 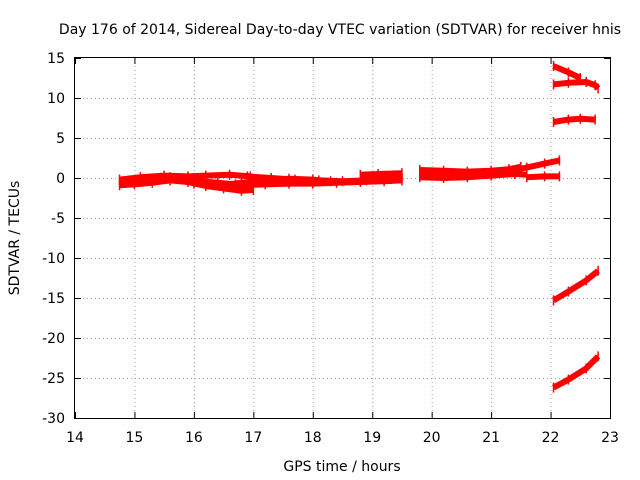 What do you see at coordinates (341, 467) in the screenshot?
I see `x-axis-title: GPS time / hours` at bounding box center [341, 467].